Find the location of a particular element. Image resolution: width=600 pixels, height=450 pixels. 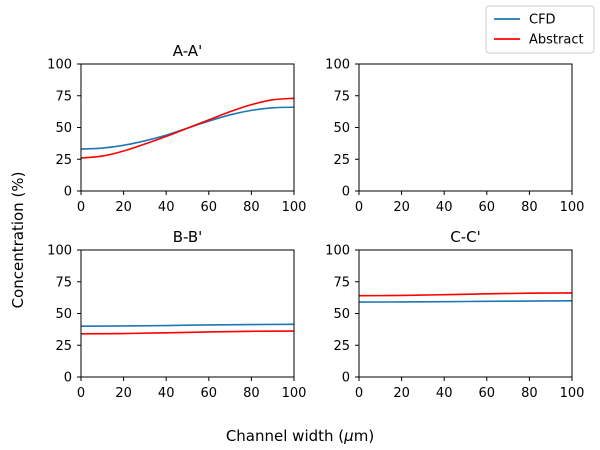

legend: CFD Abstract is located at coordinates (540, 29).